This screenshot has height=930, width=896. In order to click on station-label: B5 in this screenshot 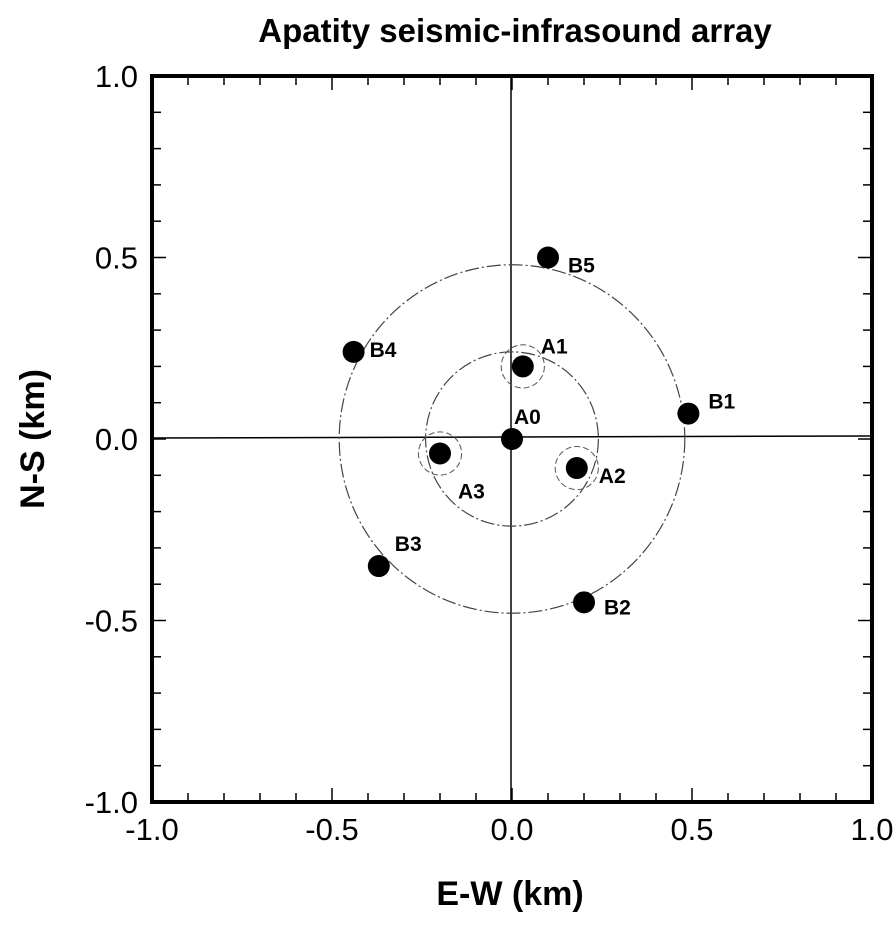, I will do `click(581, 266)`.